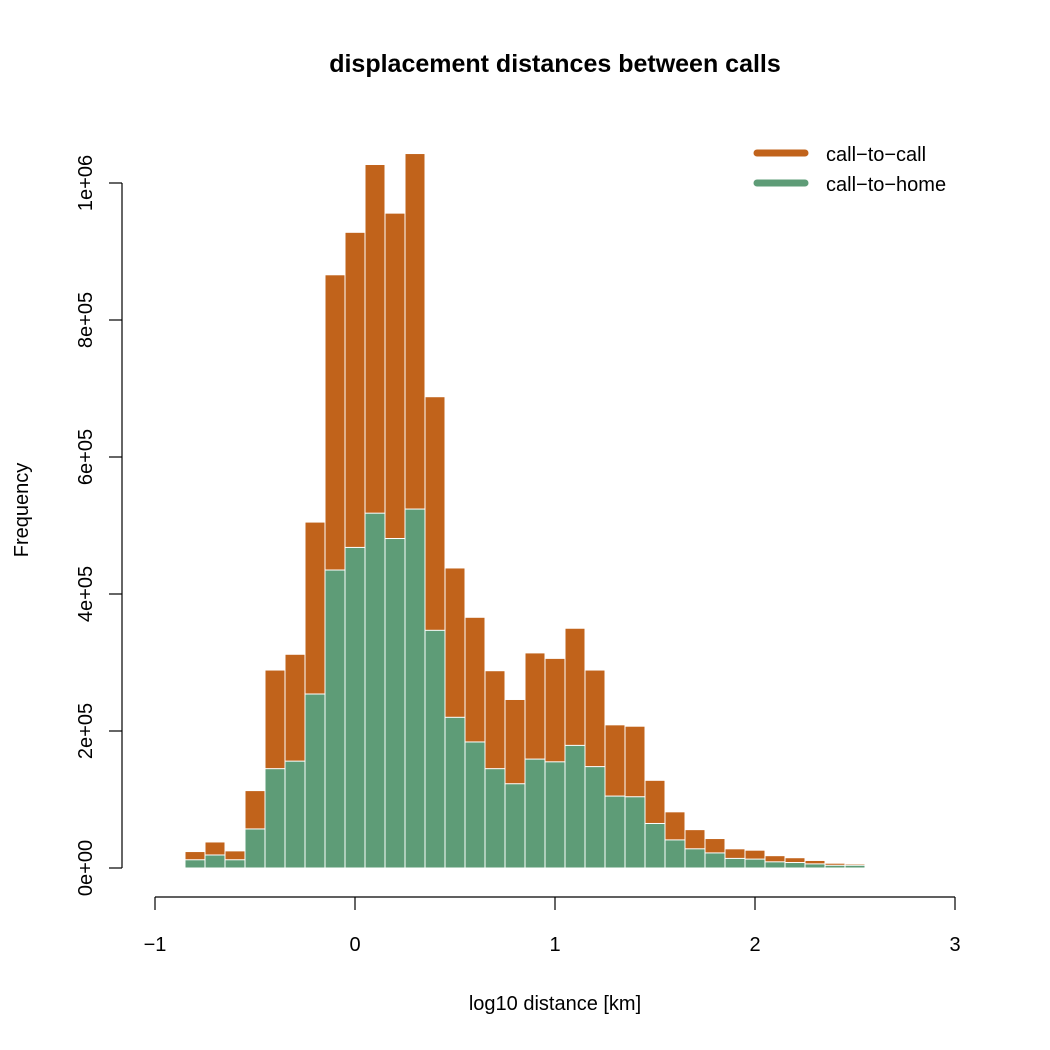  What do you see at coordinates (954, 945) in the screenshot?
I see `x-tick-label: 3` at bounding box center [954, 945].